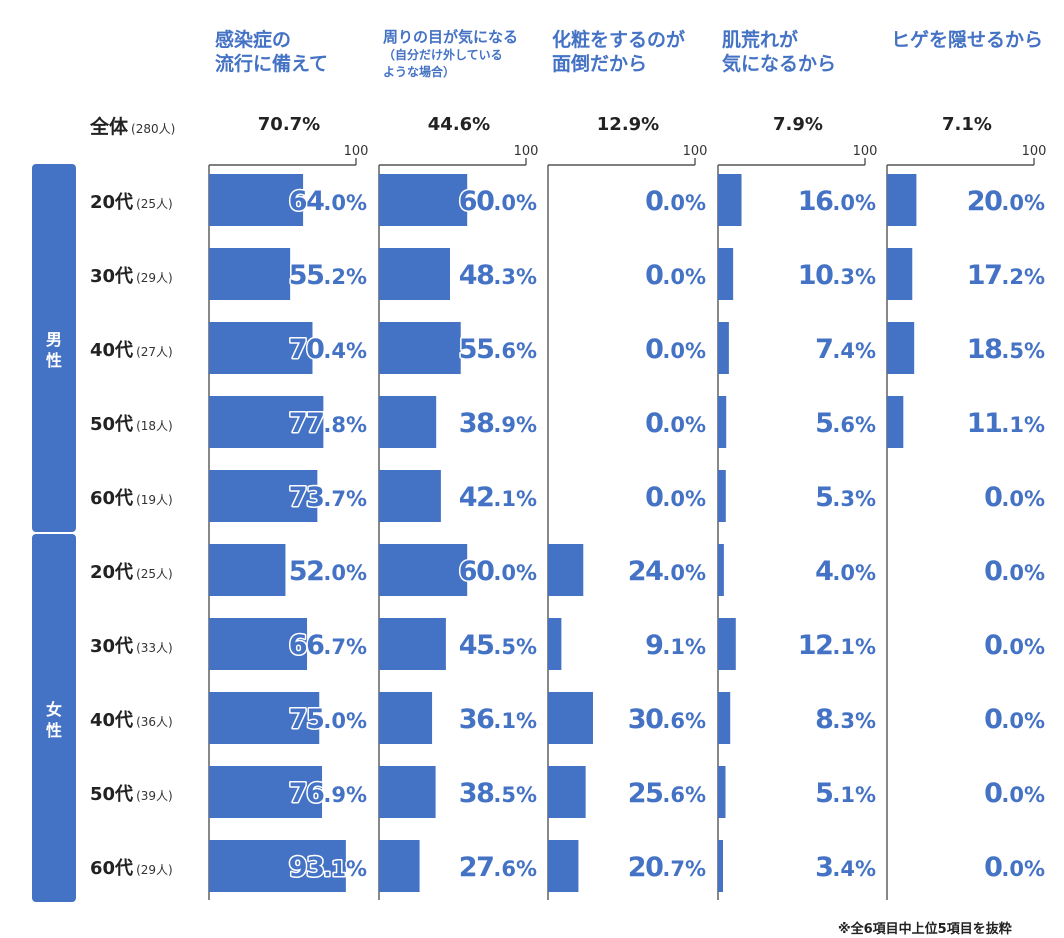 This screenshot has height=938, width=1064. I want to click on overall-value-4: 7.9%, so click(798, 124).